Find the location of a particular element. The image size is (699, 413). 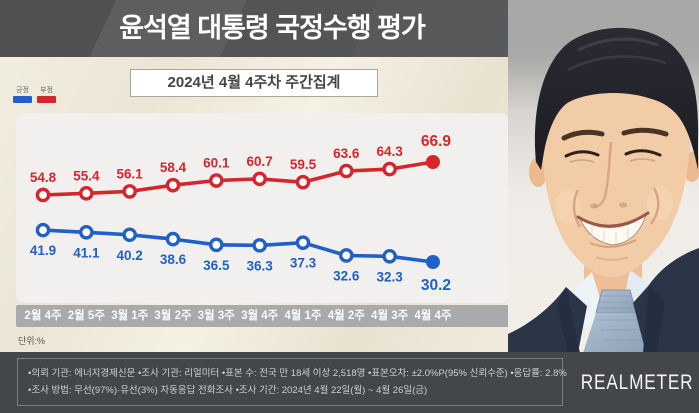

data-point-value-label: 32.3 is located at coordinates (389, 276).